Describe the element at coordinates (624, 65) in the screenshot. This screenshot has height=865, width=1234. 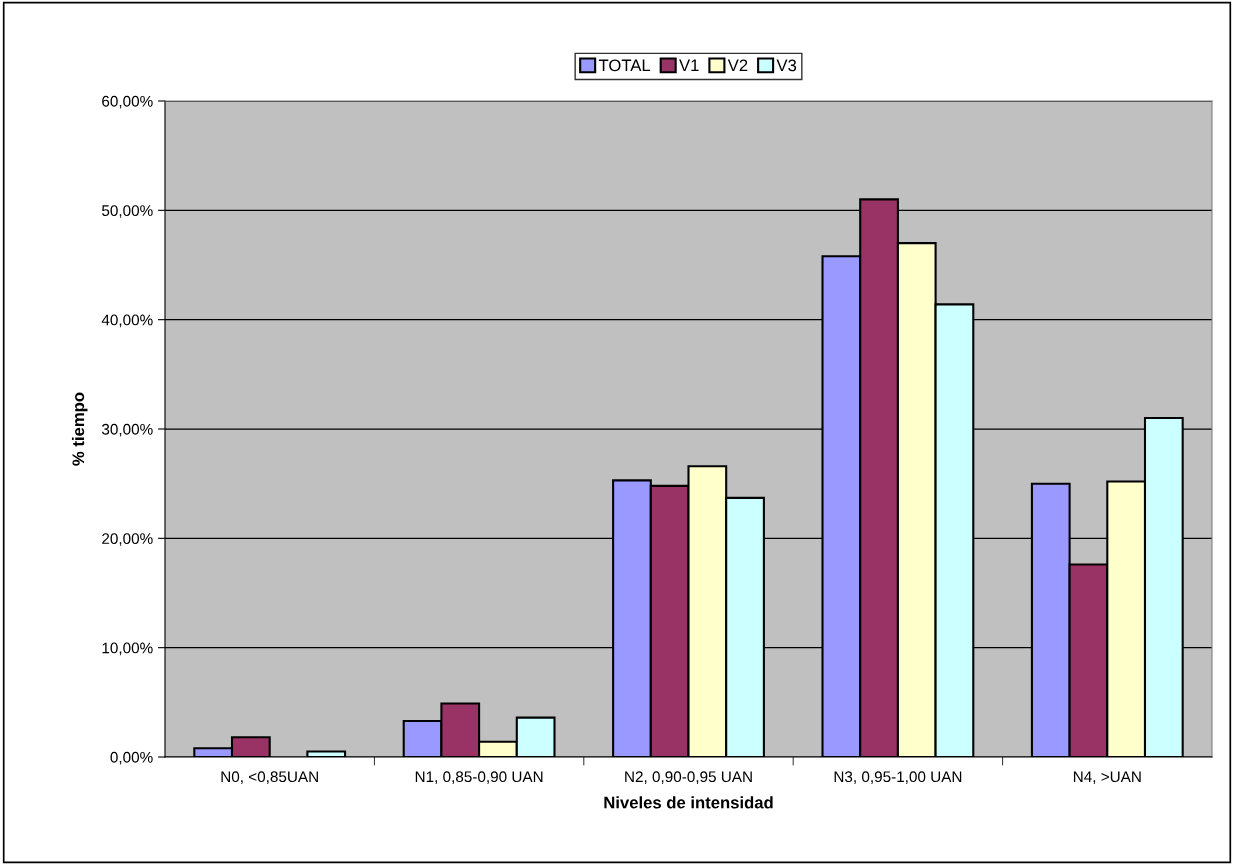
I see `legend-label: TOTAL` at that location.